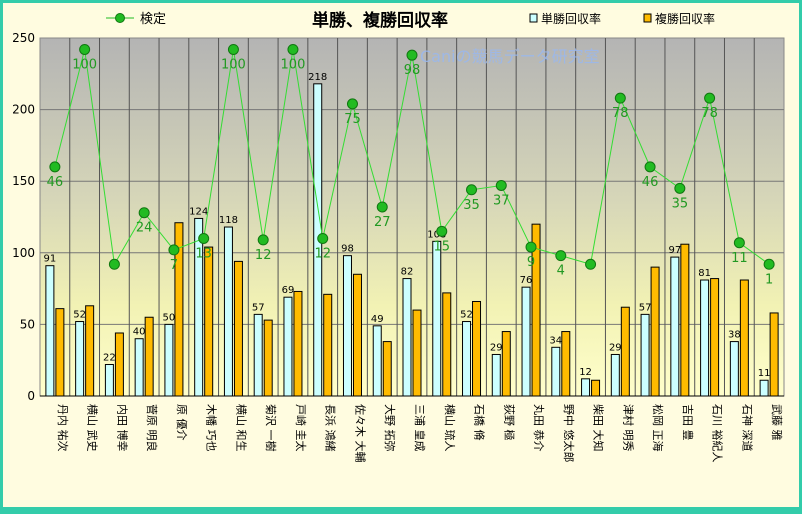 The width and height of the screenshot is (802, 514). What do you see at coordinates (228, 220) in the screenshot?
I see `win-value-label: 118` at bounding box center [228, 220].